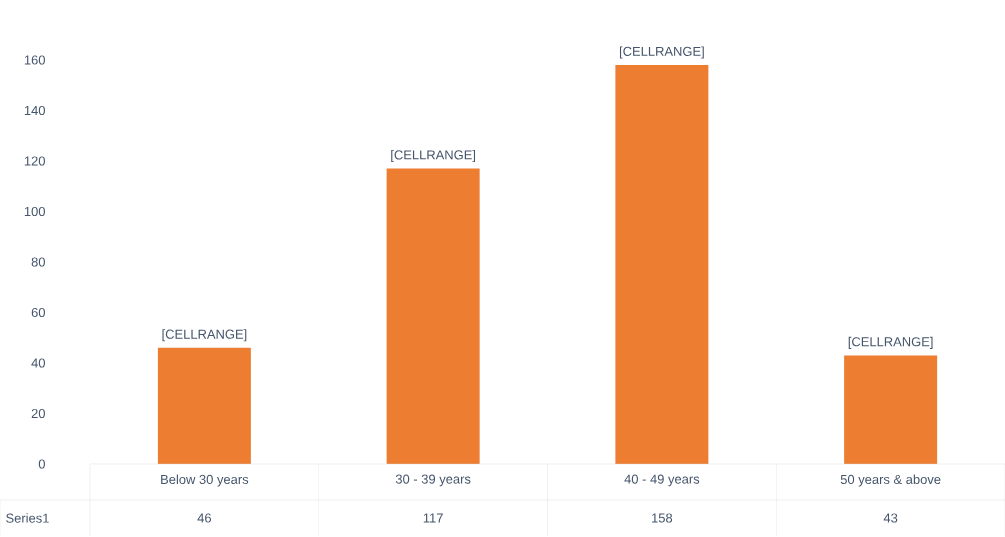 This screenshot has width=1005, height=537. What do you see at coordinates (662, 480) in the screenshot?
I see `x-tick-label: 40 - 49 years` at bounding box center [662, 480].